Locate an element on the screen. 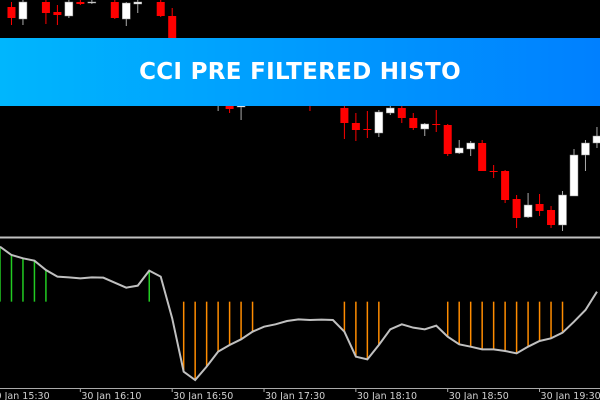  x-tick-label: 30 Jan 19:30 is located at coordinates (570, 395).